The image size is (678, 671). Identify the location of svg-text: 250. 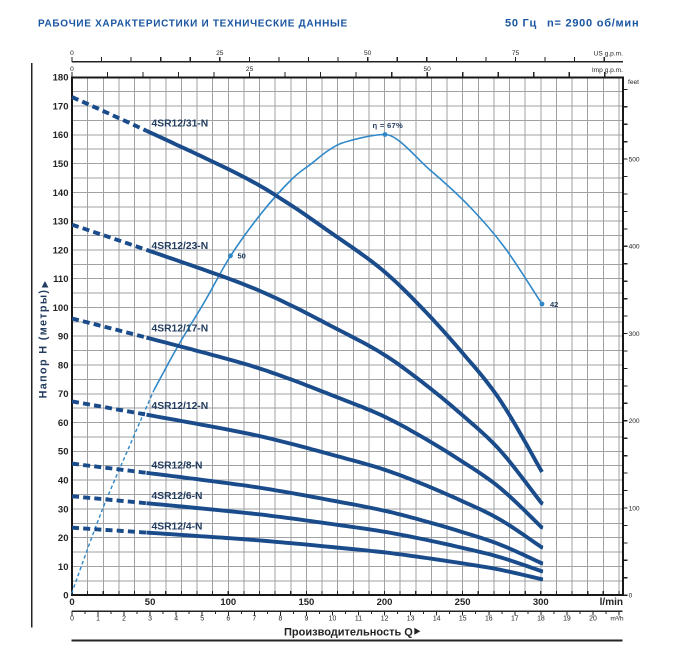
(463, 602).